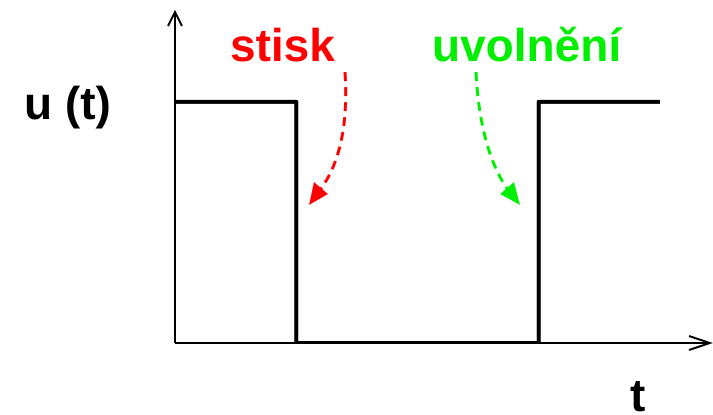 The height and width of the screenshot is (415, 713). I want to click on text: uvolnění, so click(527, 45).